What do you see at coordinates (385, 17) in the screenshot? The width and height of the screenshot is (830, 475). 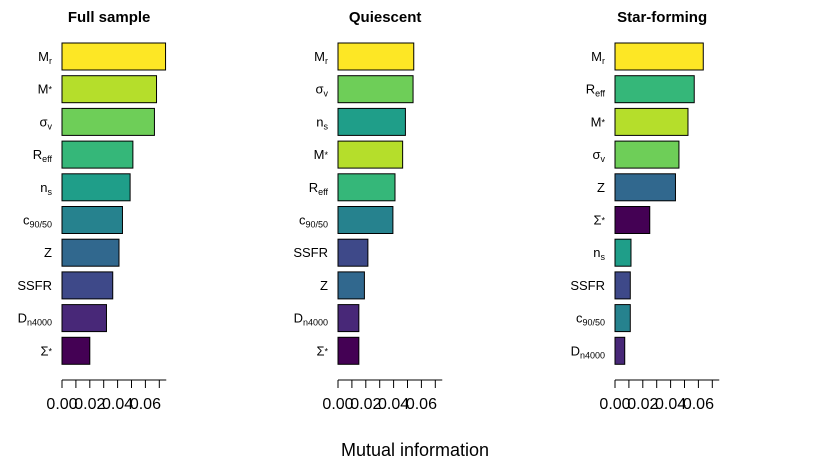 I see `panel-title: Quiescent` at bounding box center [385, 17].